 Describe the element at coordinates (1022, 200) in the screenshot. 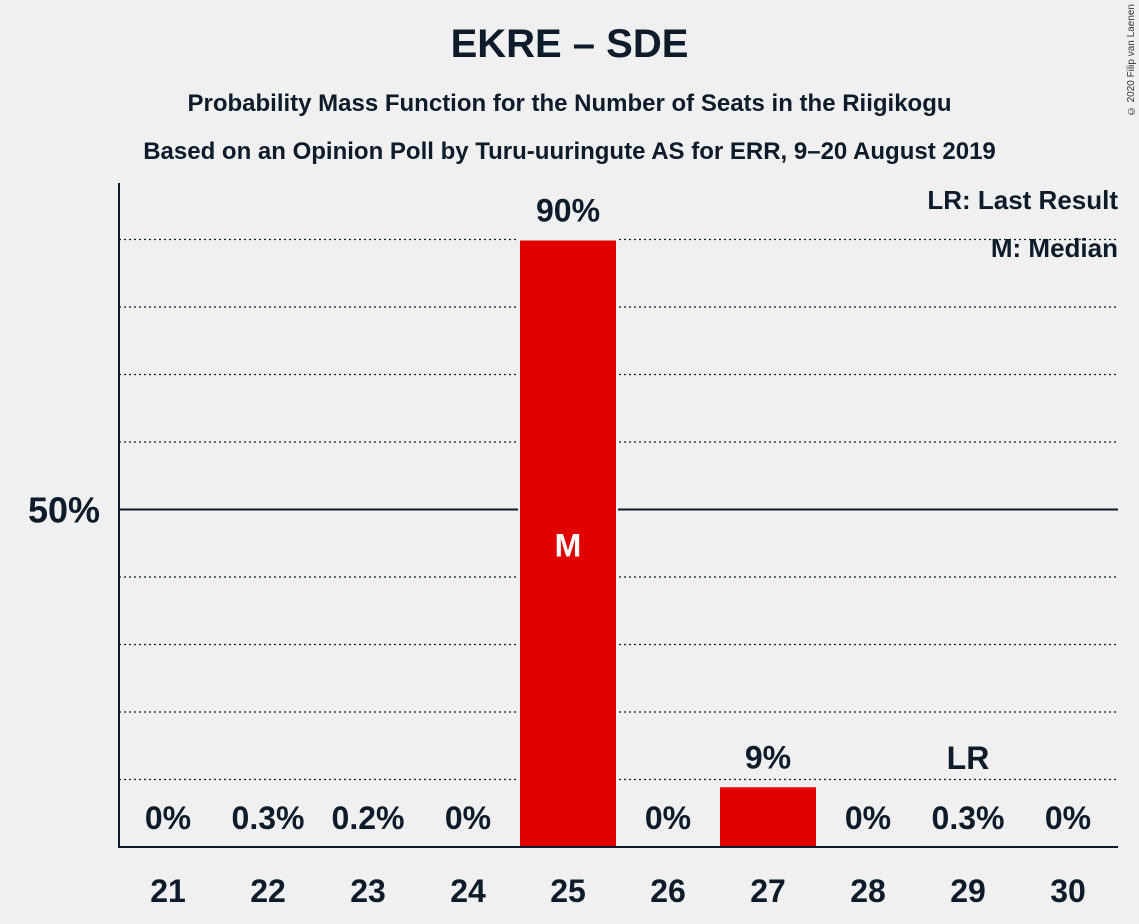

I see `legend-last-result: LR: Last Result` at that location.